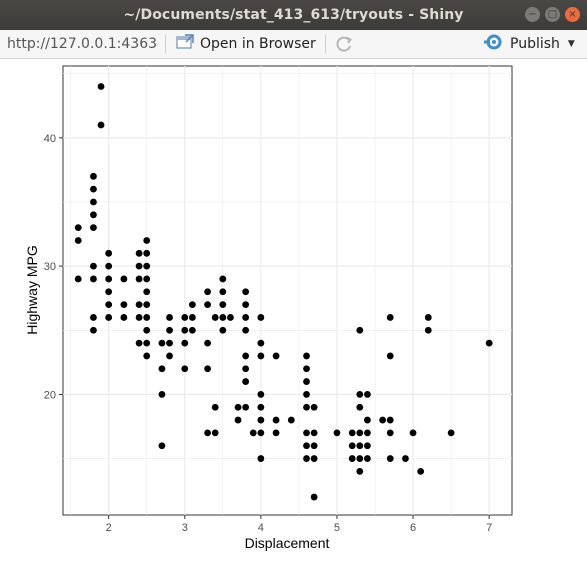 This screenshot has height=567, width=587. I want to click on refresh-icon, so click(344, 47).